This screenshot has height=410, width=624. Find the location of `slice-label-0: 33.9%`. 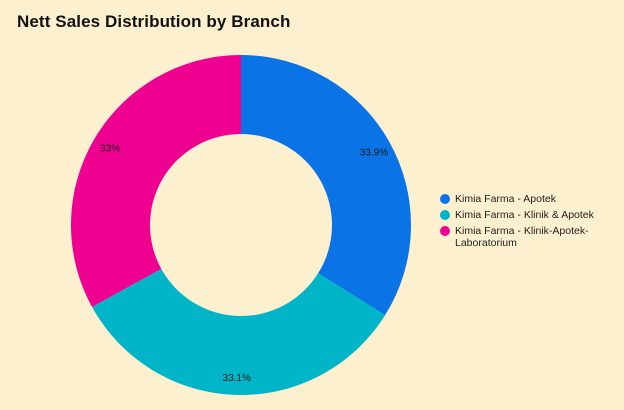

slice-label-0: 33.9% is located at coordinates (374, 152).